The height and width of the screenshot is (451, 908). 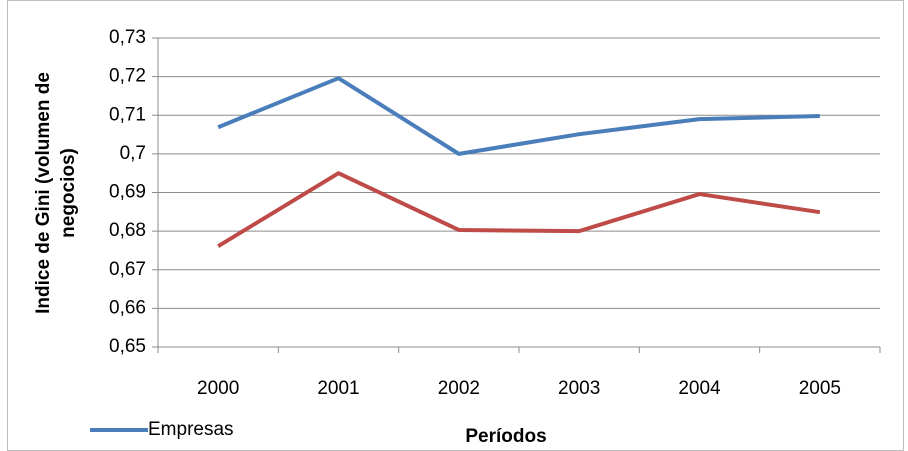 I want to click on x-tick-label: 2002, so click(x=459, y=388).